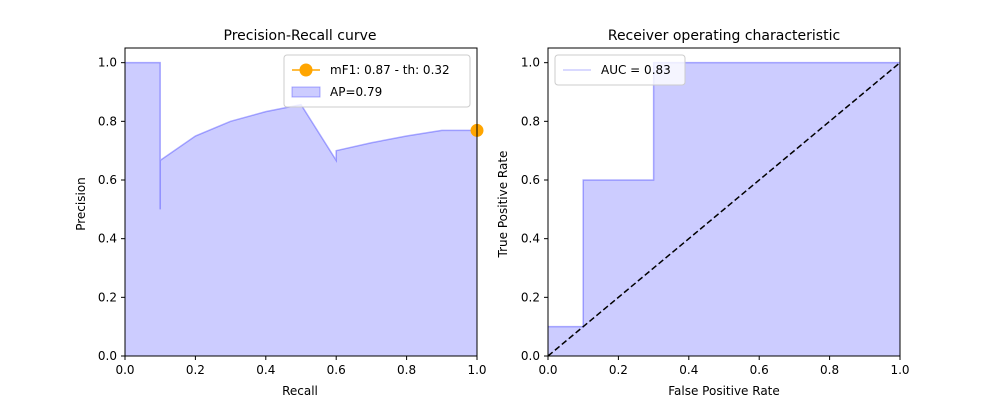 Image resolution: width=1000 pixels, height=400 pixels. I want to click on pr-x-tick-label: 1.0, so click(476, 370).